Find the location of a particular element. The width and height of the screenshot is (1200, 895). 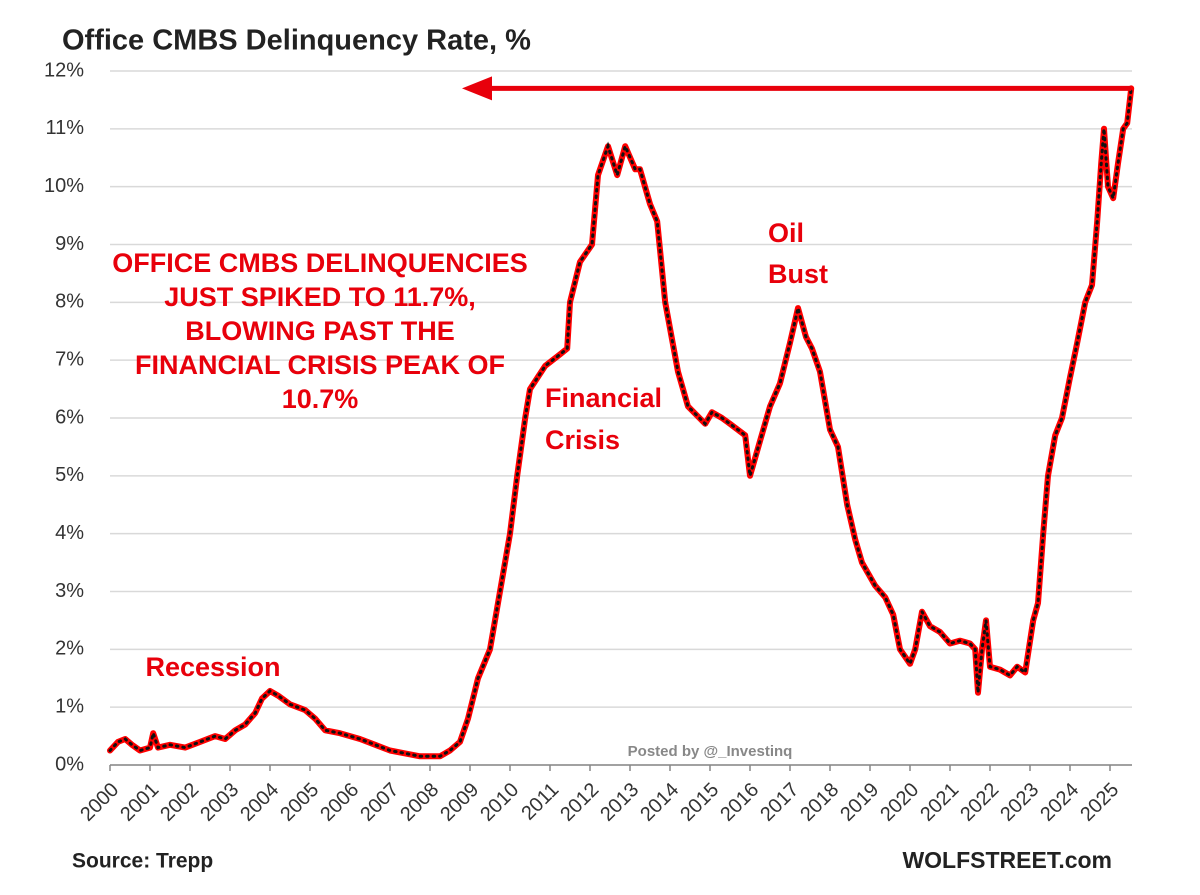

chart-title: Office CMBS Delinquency Rate, % is located at coordinates (296, 41).